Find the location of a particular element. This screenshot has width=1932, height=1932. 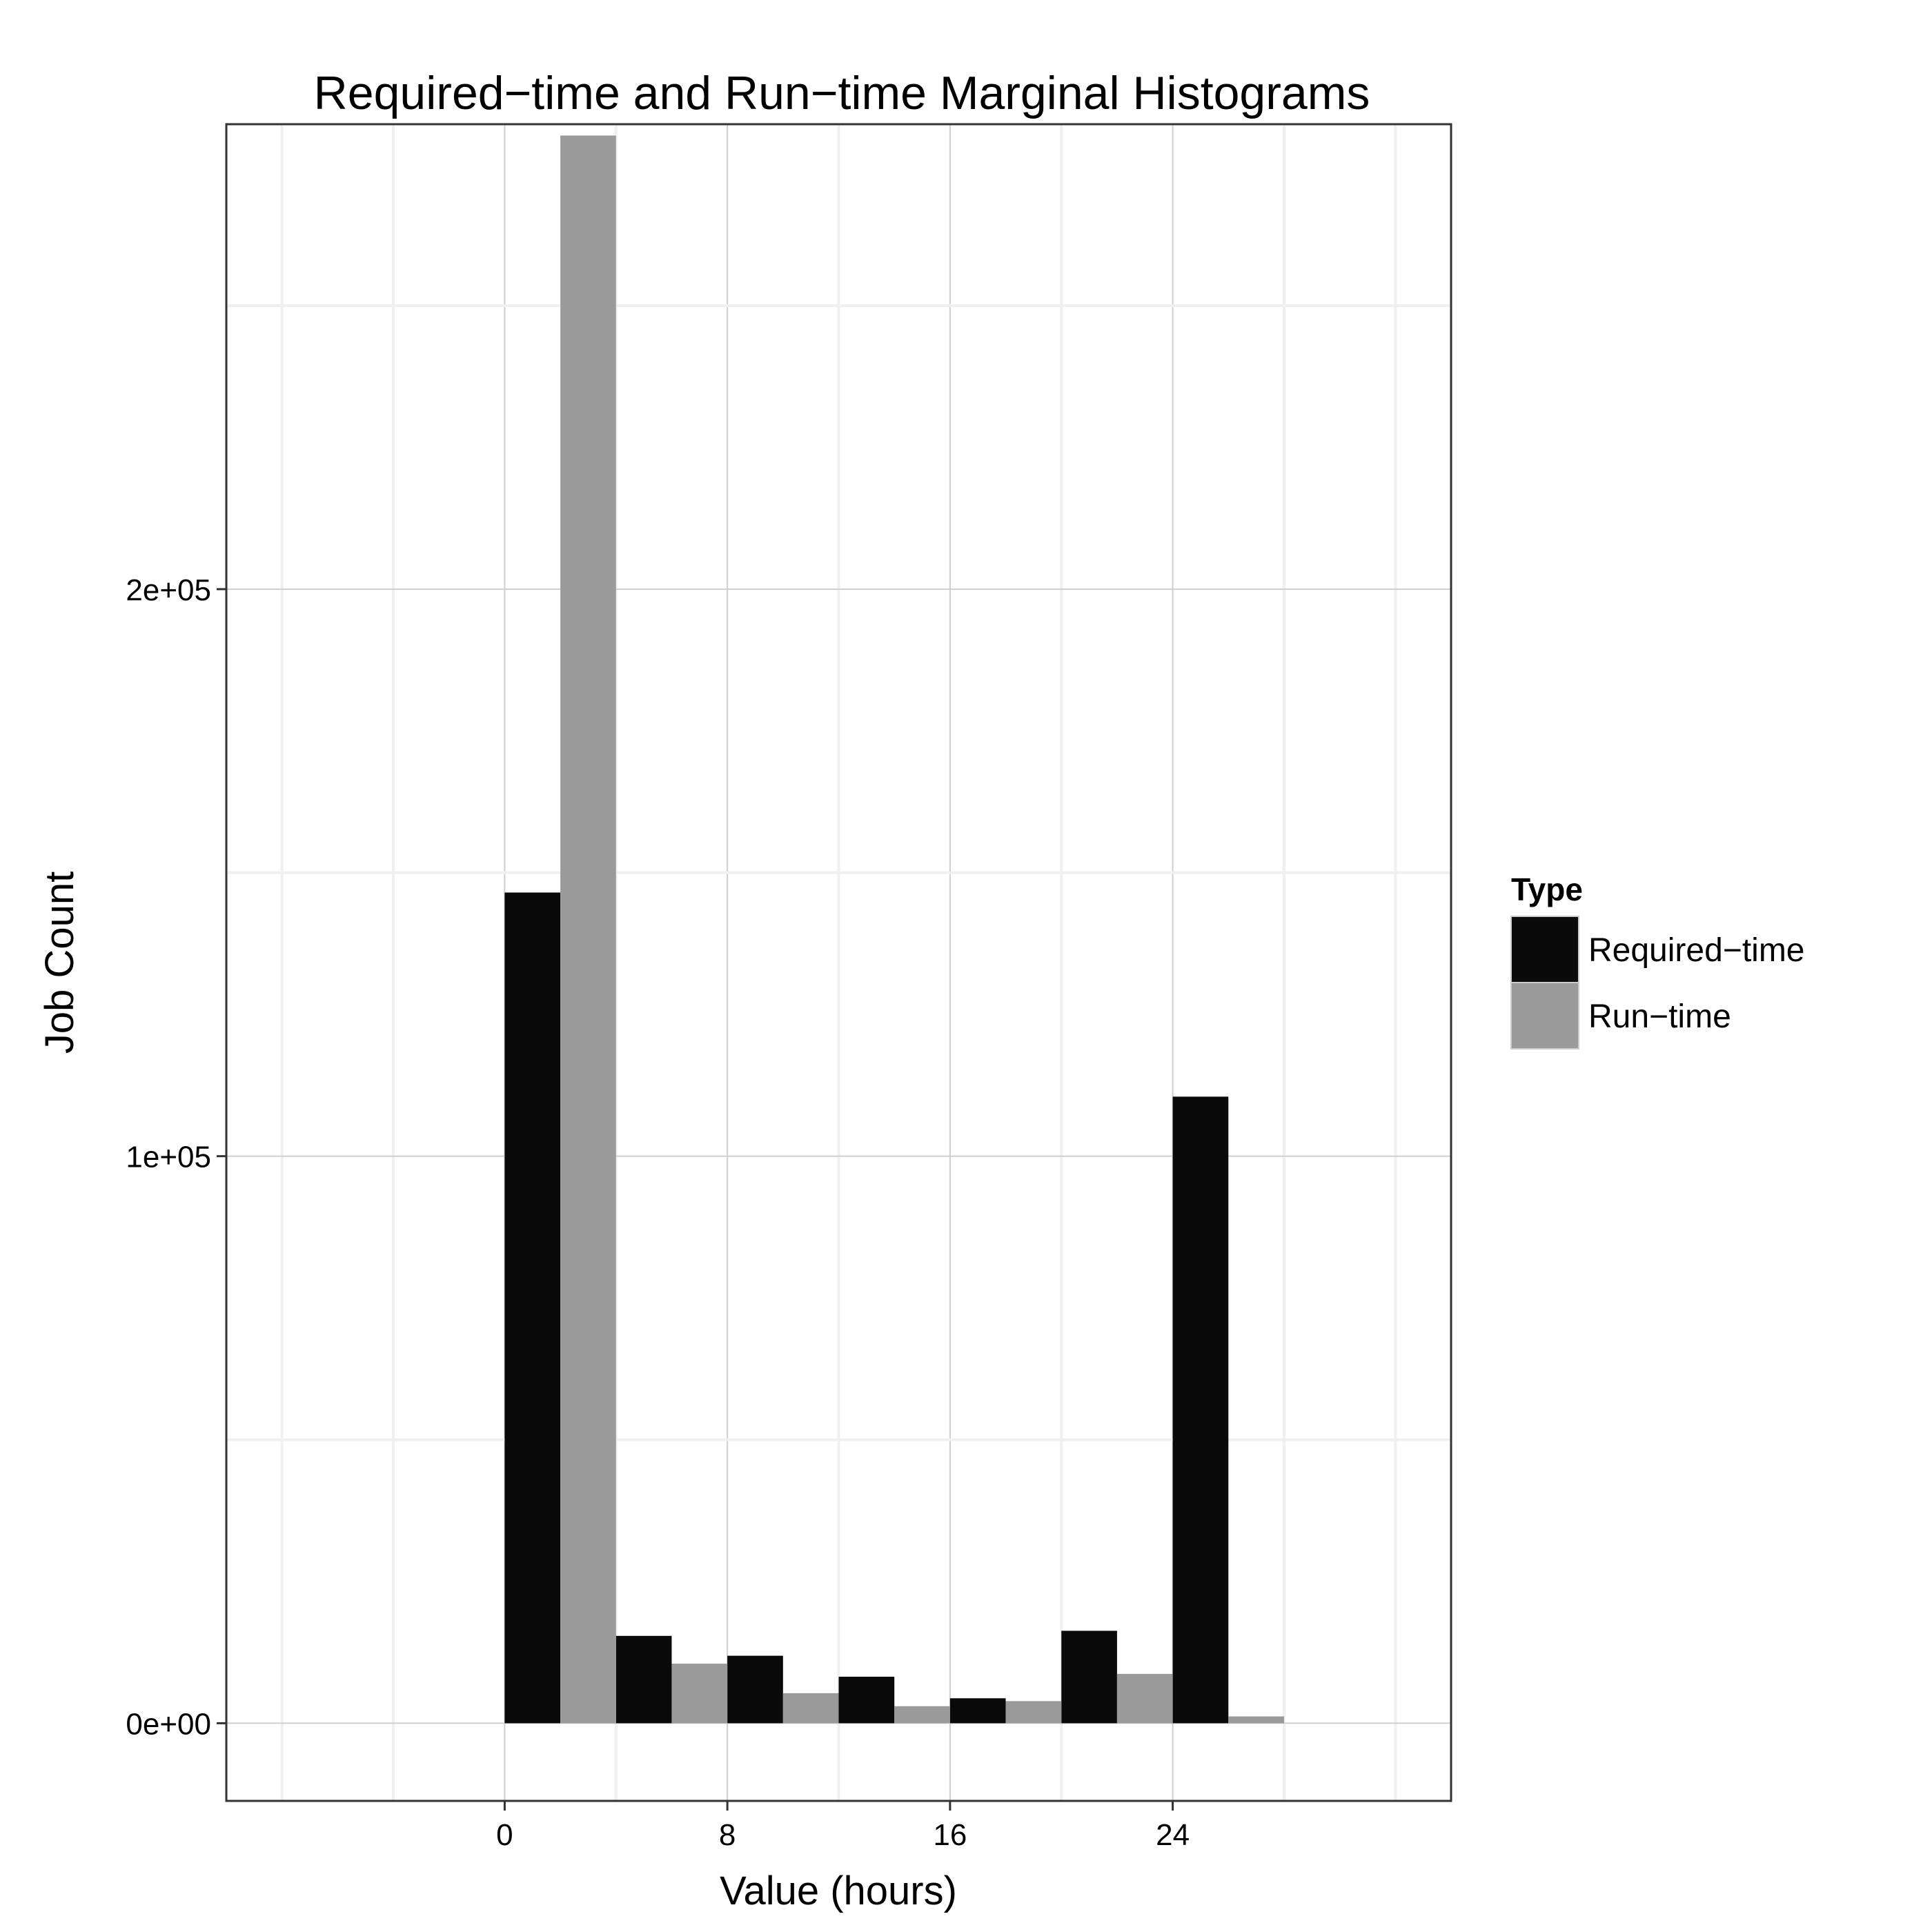

y-axis-title: Job Count is located at coordinates (59, 962).